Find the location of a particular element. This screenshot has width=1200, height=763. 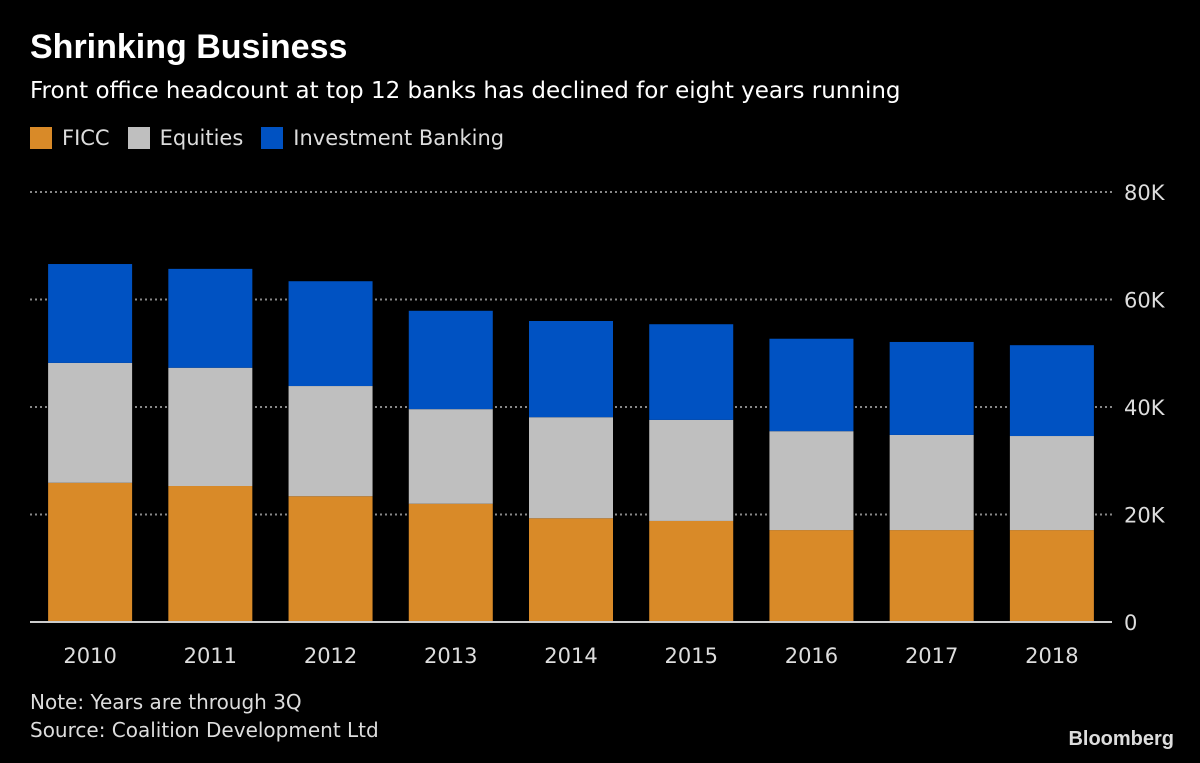

source-note: Source: Coalition Development Ltd is located at coordinates (204, 730).